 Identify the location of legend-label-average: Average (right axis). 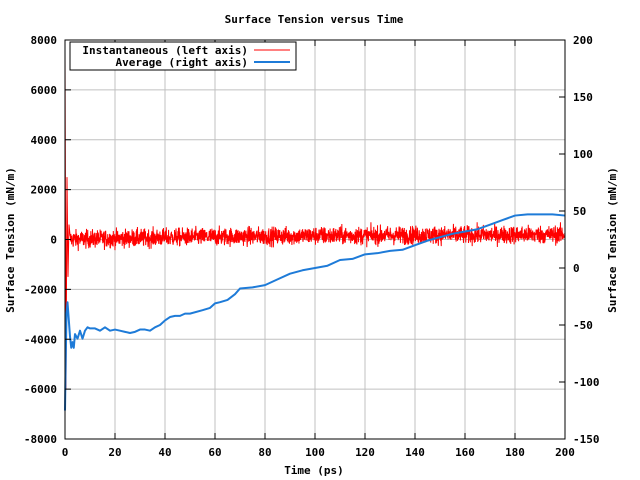
(182, 62).